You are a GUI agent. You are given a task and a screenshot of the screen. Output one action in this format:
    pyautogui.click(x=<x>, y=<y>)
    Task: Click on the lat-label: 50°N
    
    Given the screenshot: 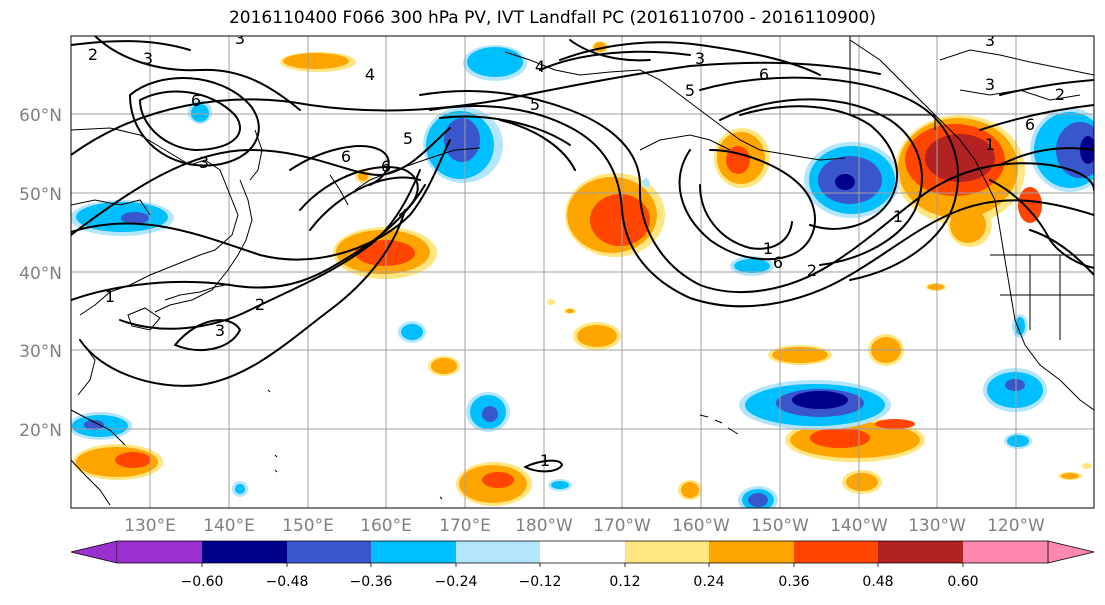 What is the action you would take?
    pyautogui.click(x=40, y=195)
    